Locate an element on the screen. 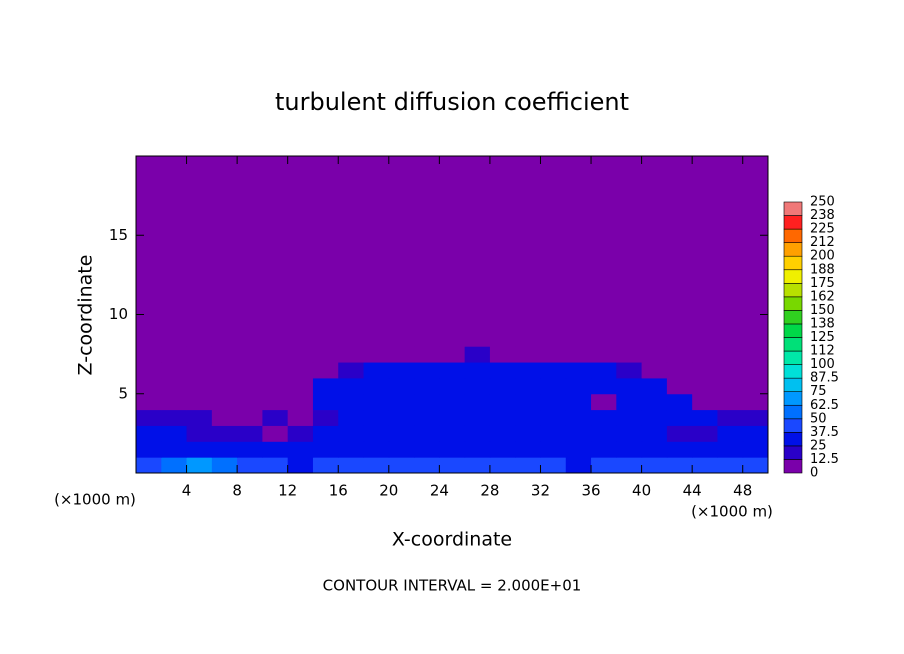  colorbar-label: 212 is located at coordinates (822, 242).